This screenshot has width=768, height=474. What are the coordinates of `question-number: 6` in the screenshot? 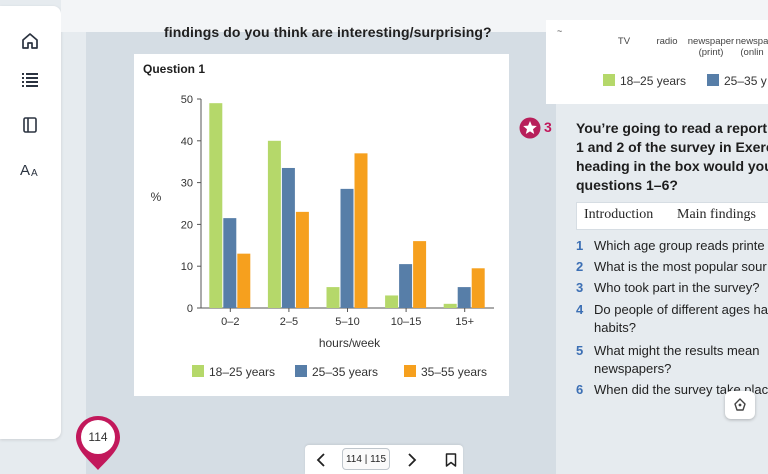 It's located at (580, 389).